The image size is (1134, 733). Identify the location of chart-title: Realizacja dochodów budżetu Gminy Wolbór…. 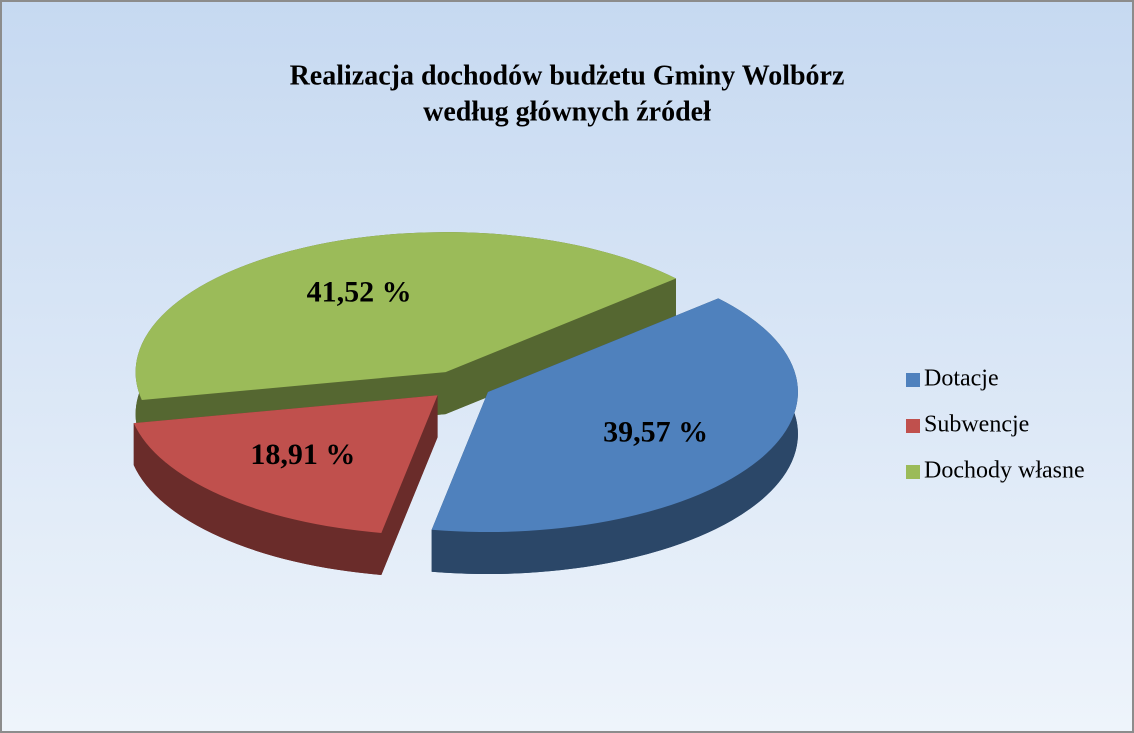
(567, 75).